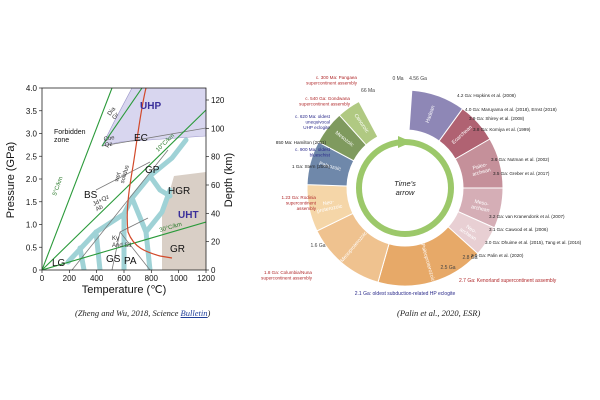 The image size is (600, 400). What do you see at coordinates (418, 79) in the screenshot?
I see `time-label-456ga: 4.56 Ga` at bounding box center [418, 79].